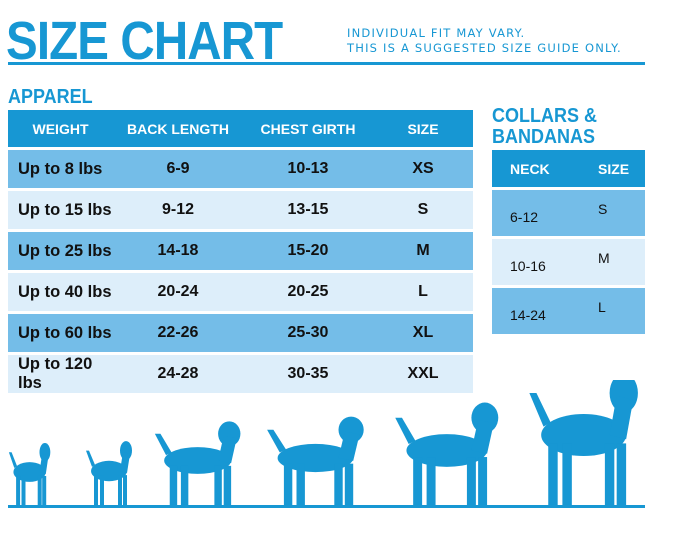 The width and height of the screenshot is (683, 533). I want to click on table-row: Up to 120 lbs 24-28 30-35 XXL, so click(240, 374).